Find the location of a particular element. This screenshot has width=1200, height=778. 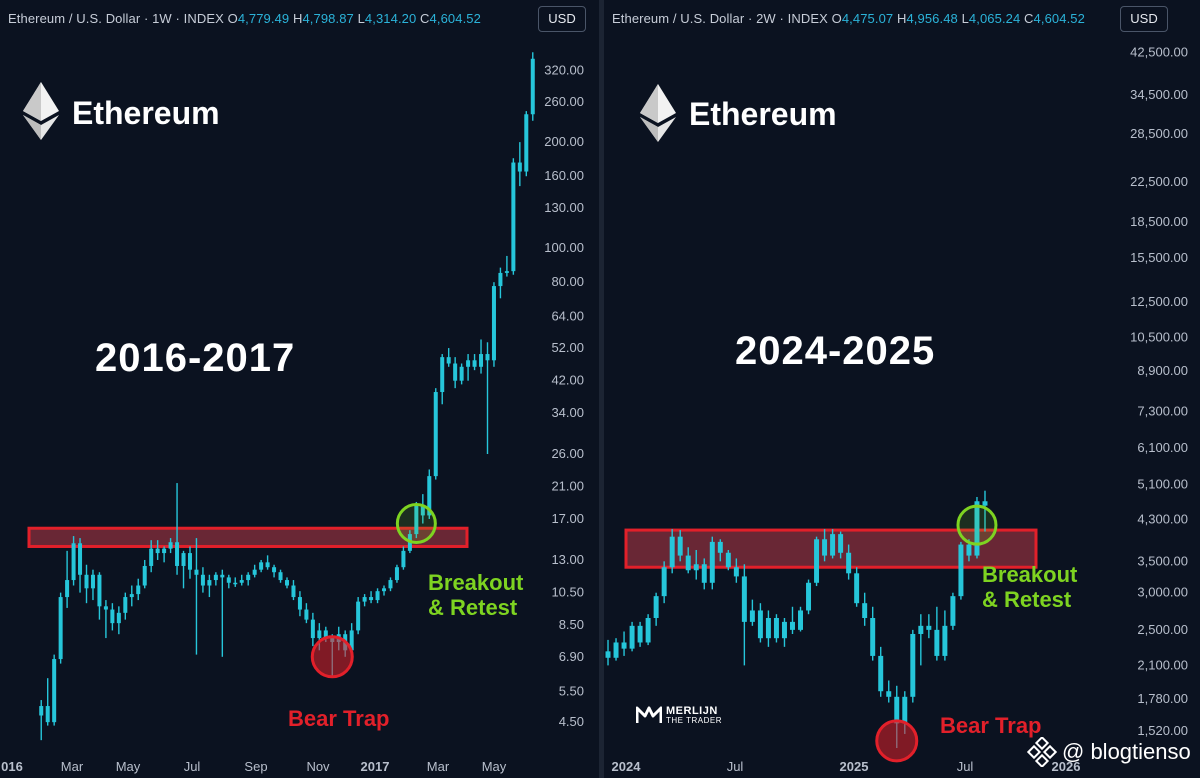

y-tick-label: 34.00 is located at coordinates (567, 412).